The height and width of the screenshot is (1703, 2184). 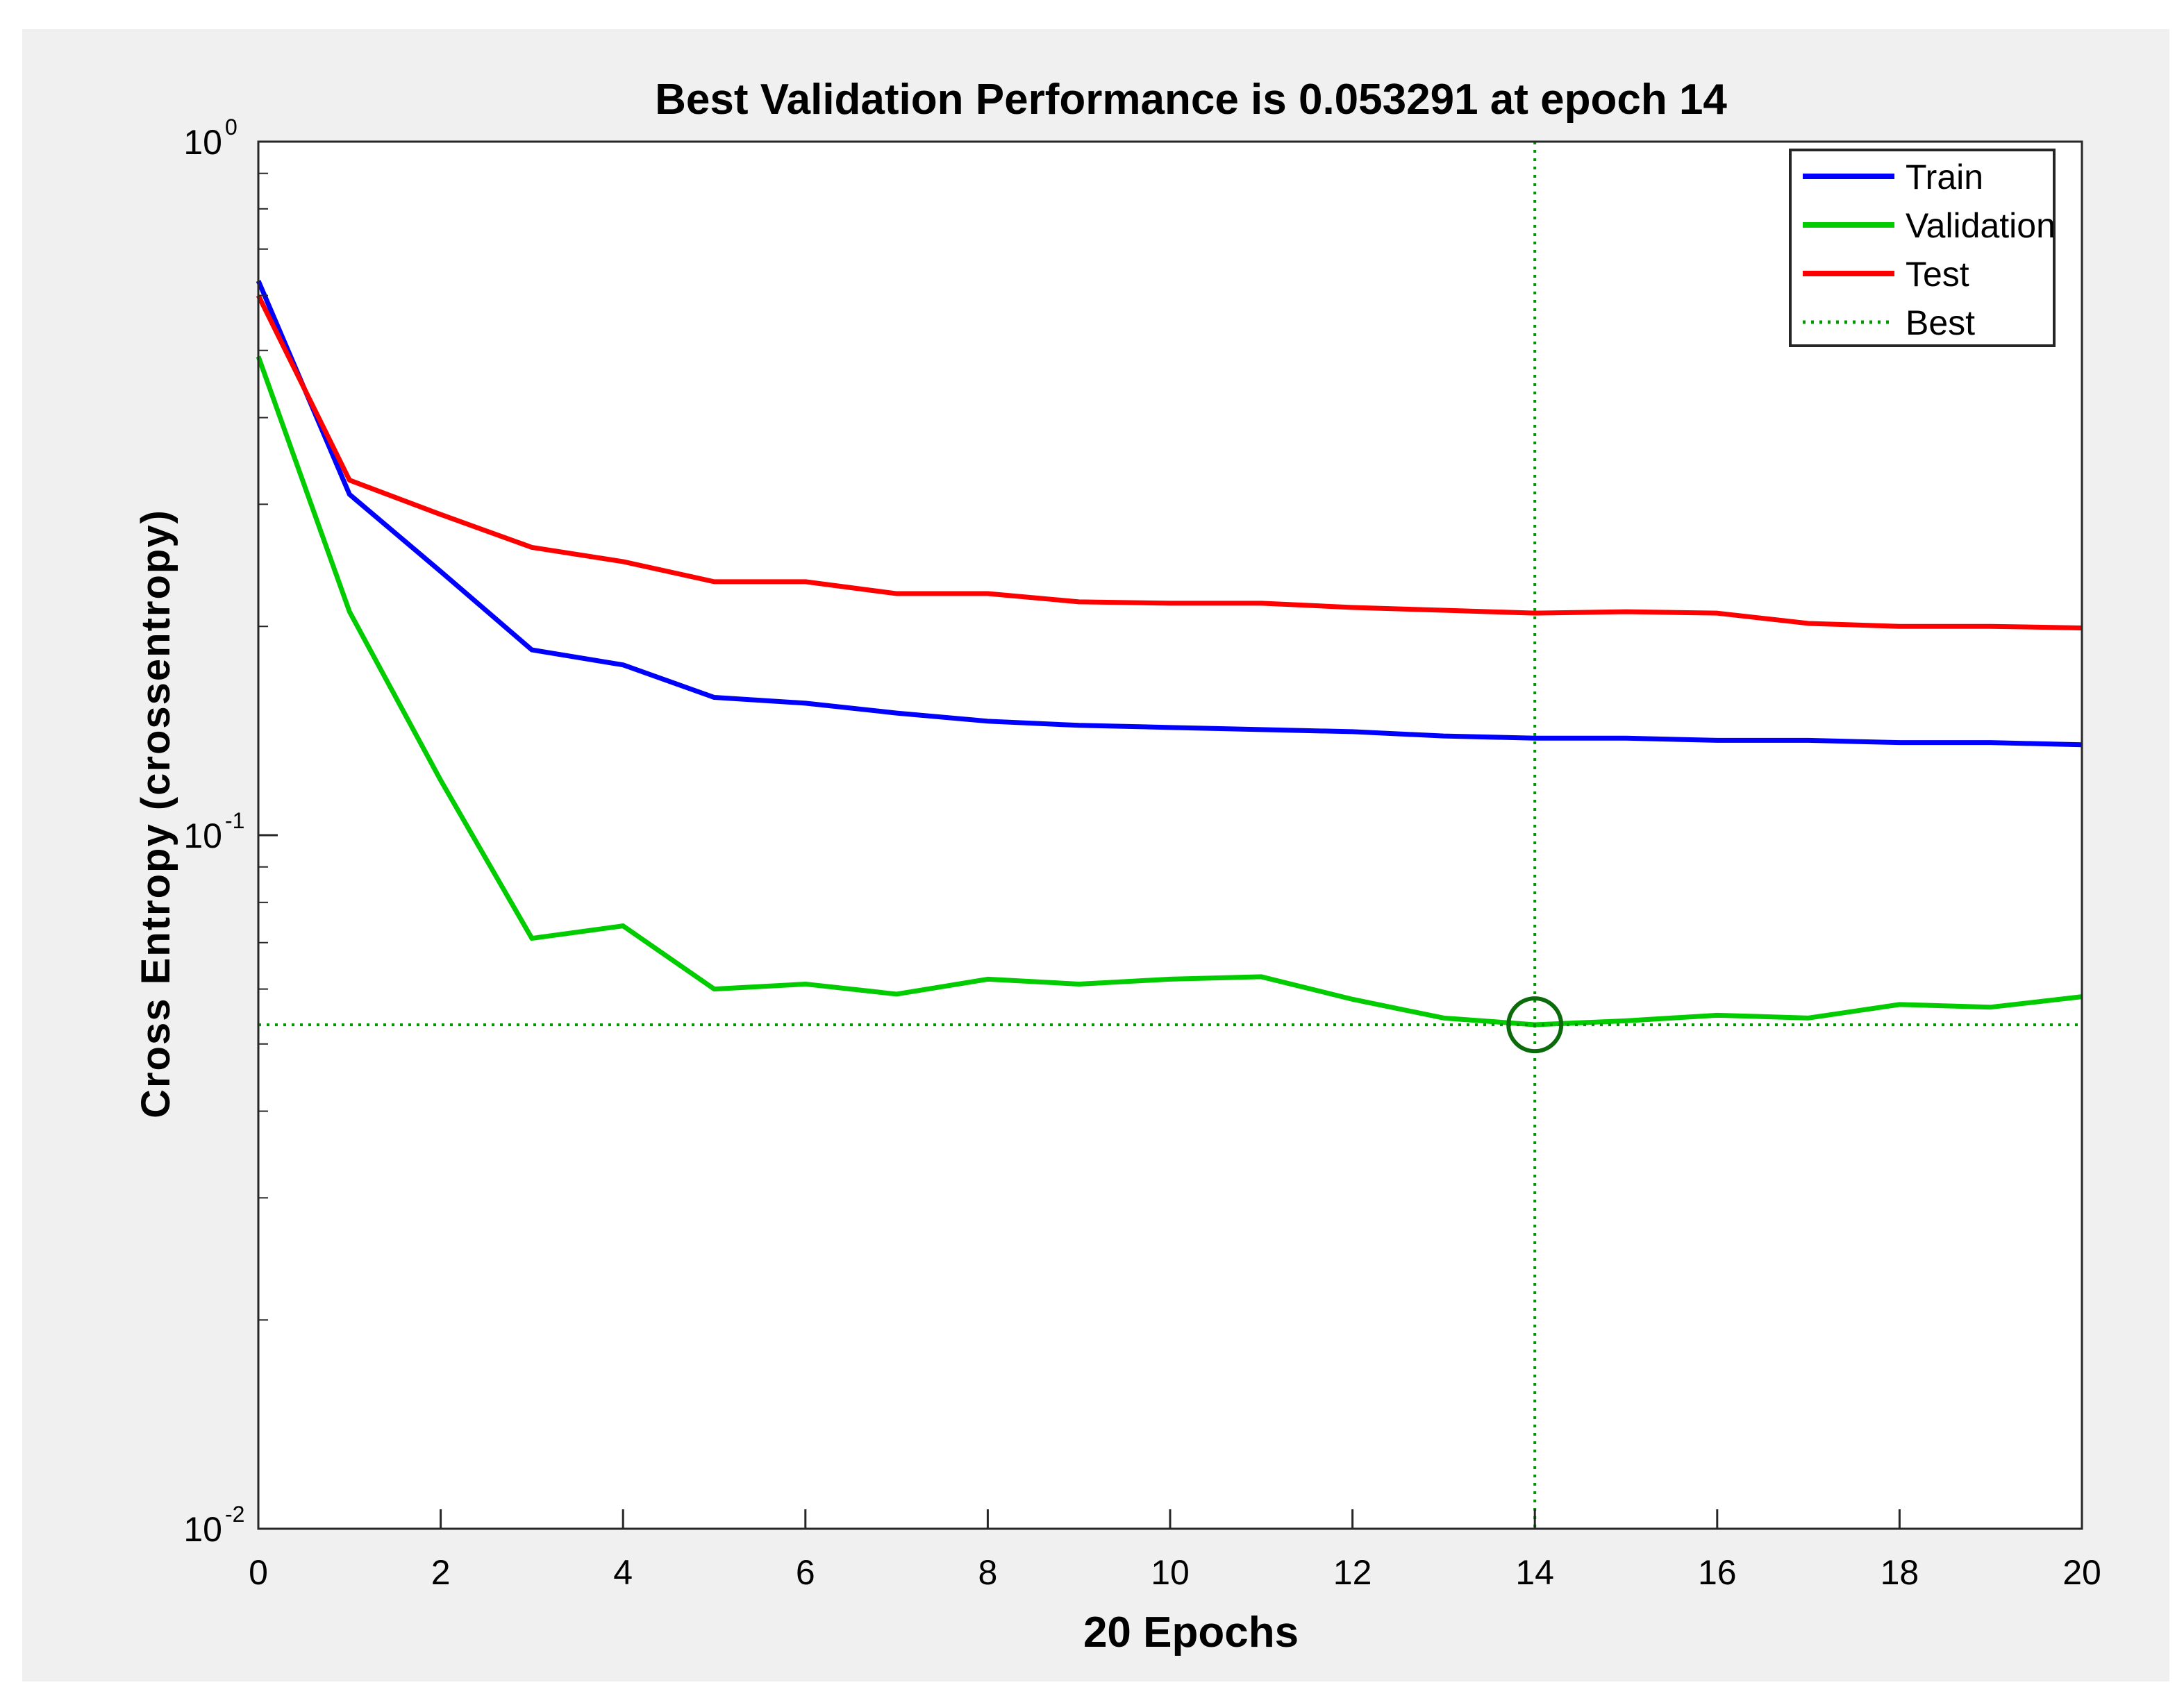 I want to click on x-tick-label: 12, so click(x=1352, y=1572).